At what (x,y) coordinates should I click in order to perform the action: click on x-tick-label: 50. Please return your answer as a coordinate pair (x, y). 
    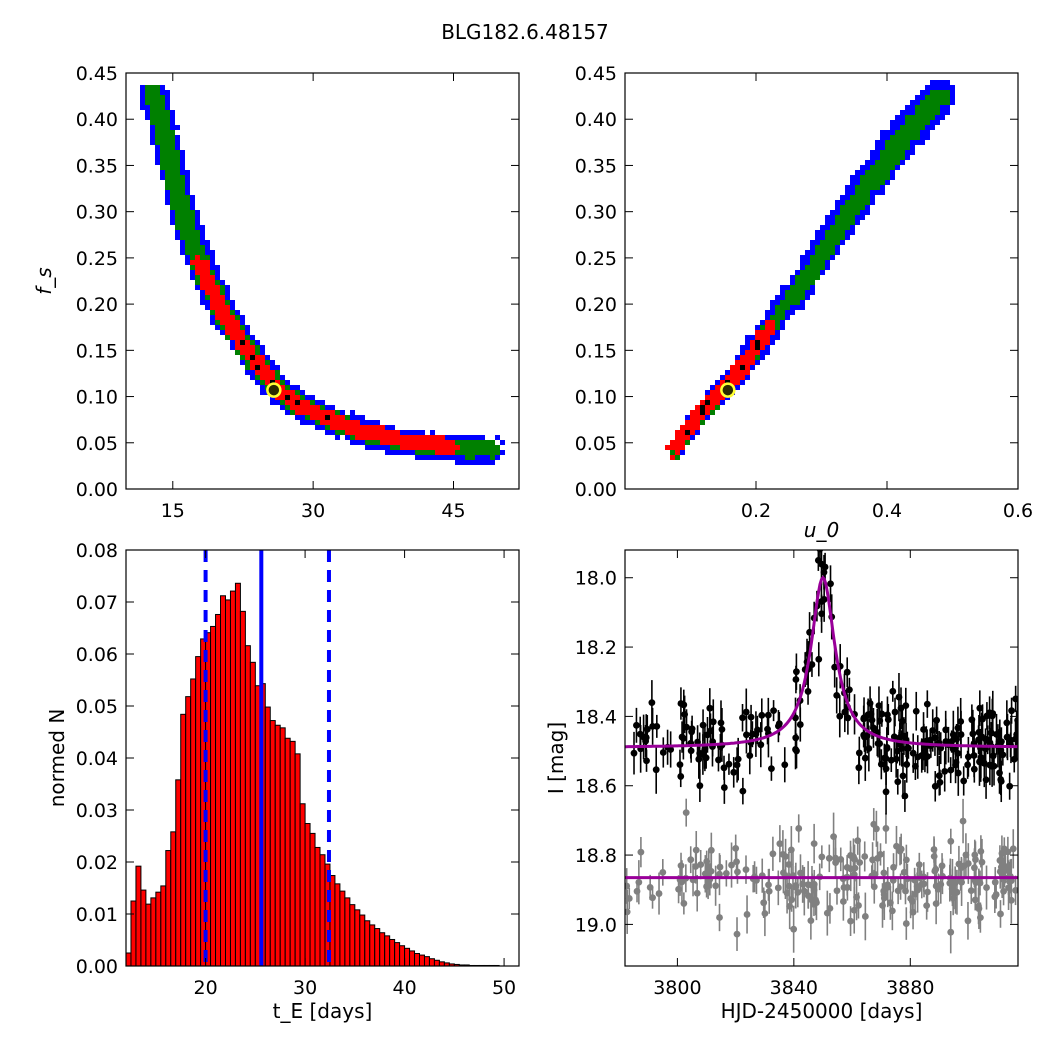
    Looking at the image, I should click on (504, 988).